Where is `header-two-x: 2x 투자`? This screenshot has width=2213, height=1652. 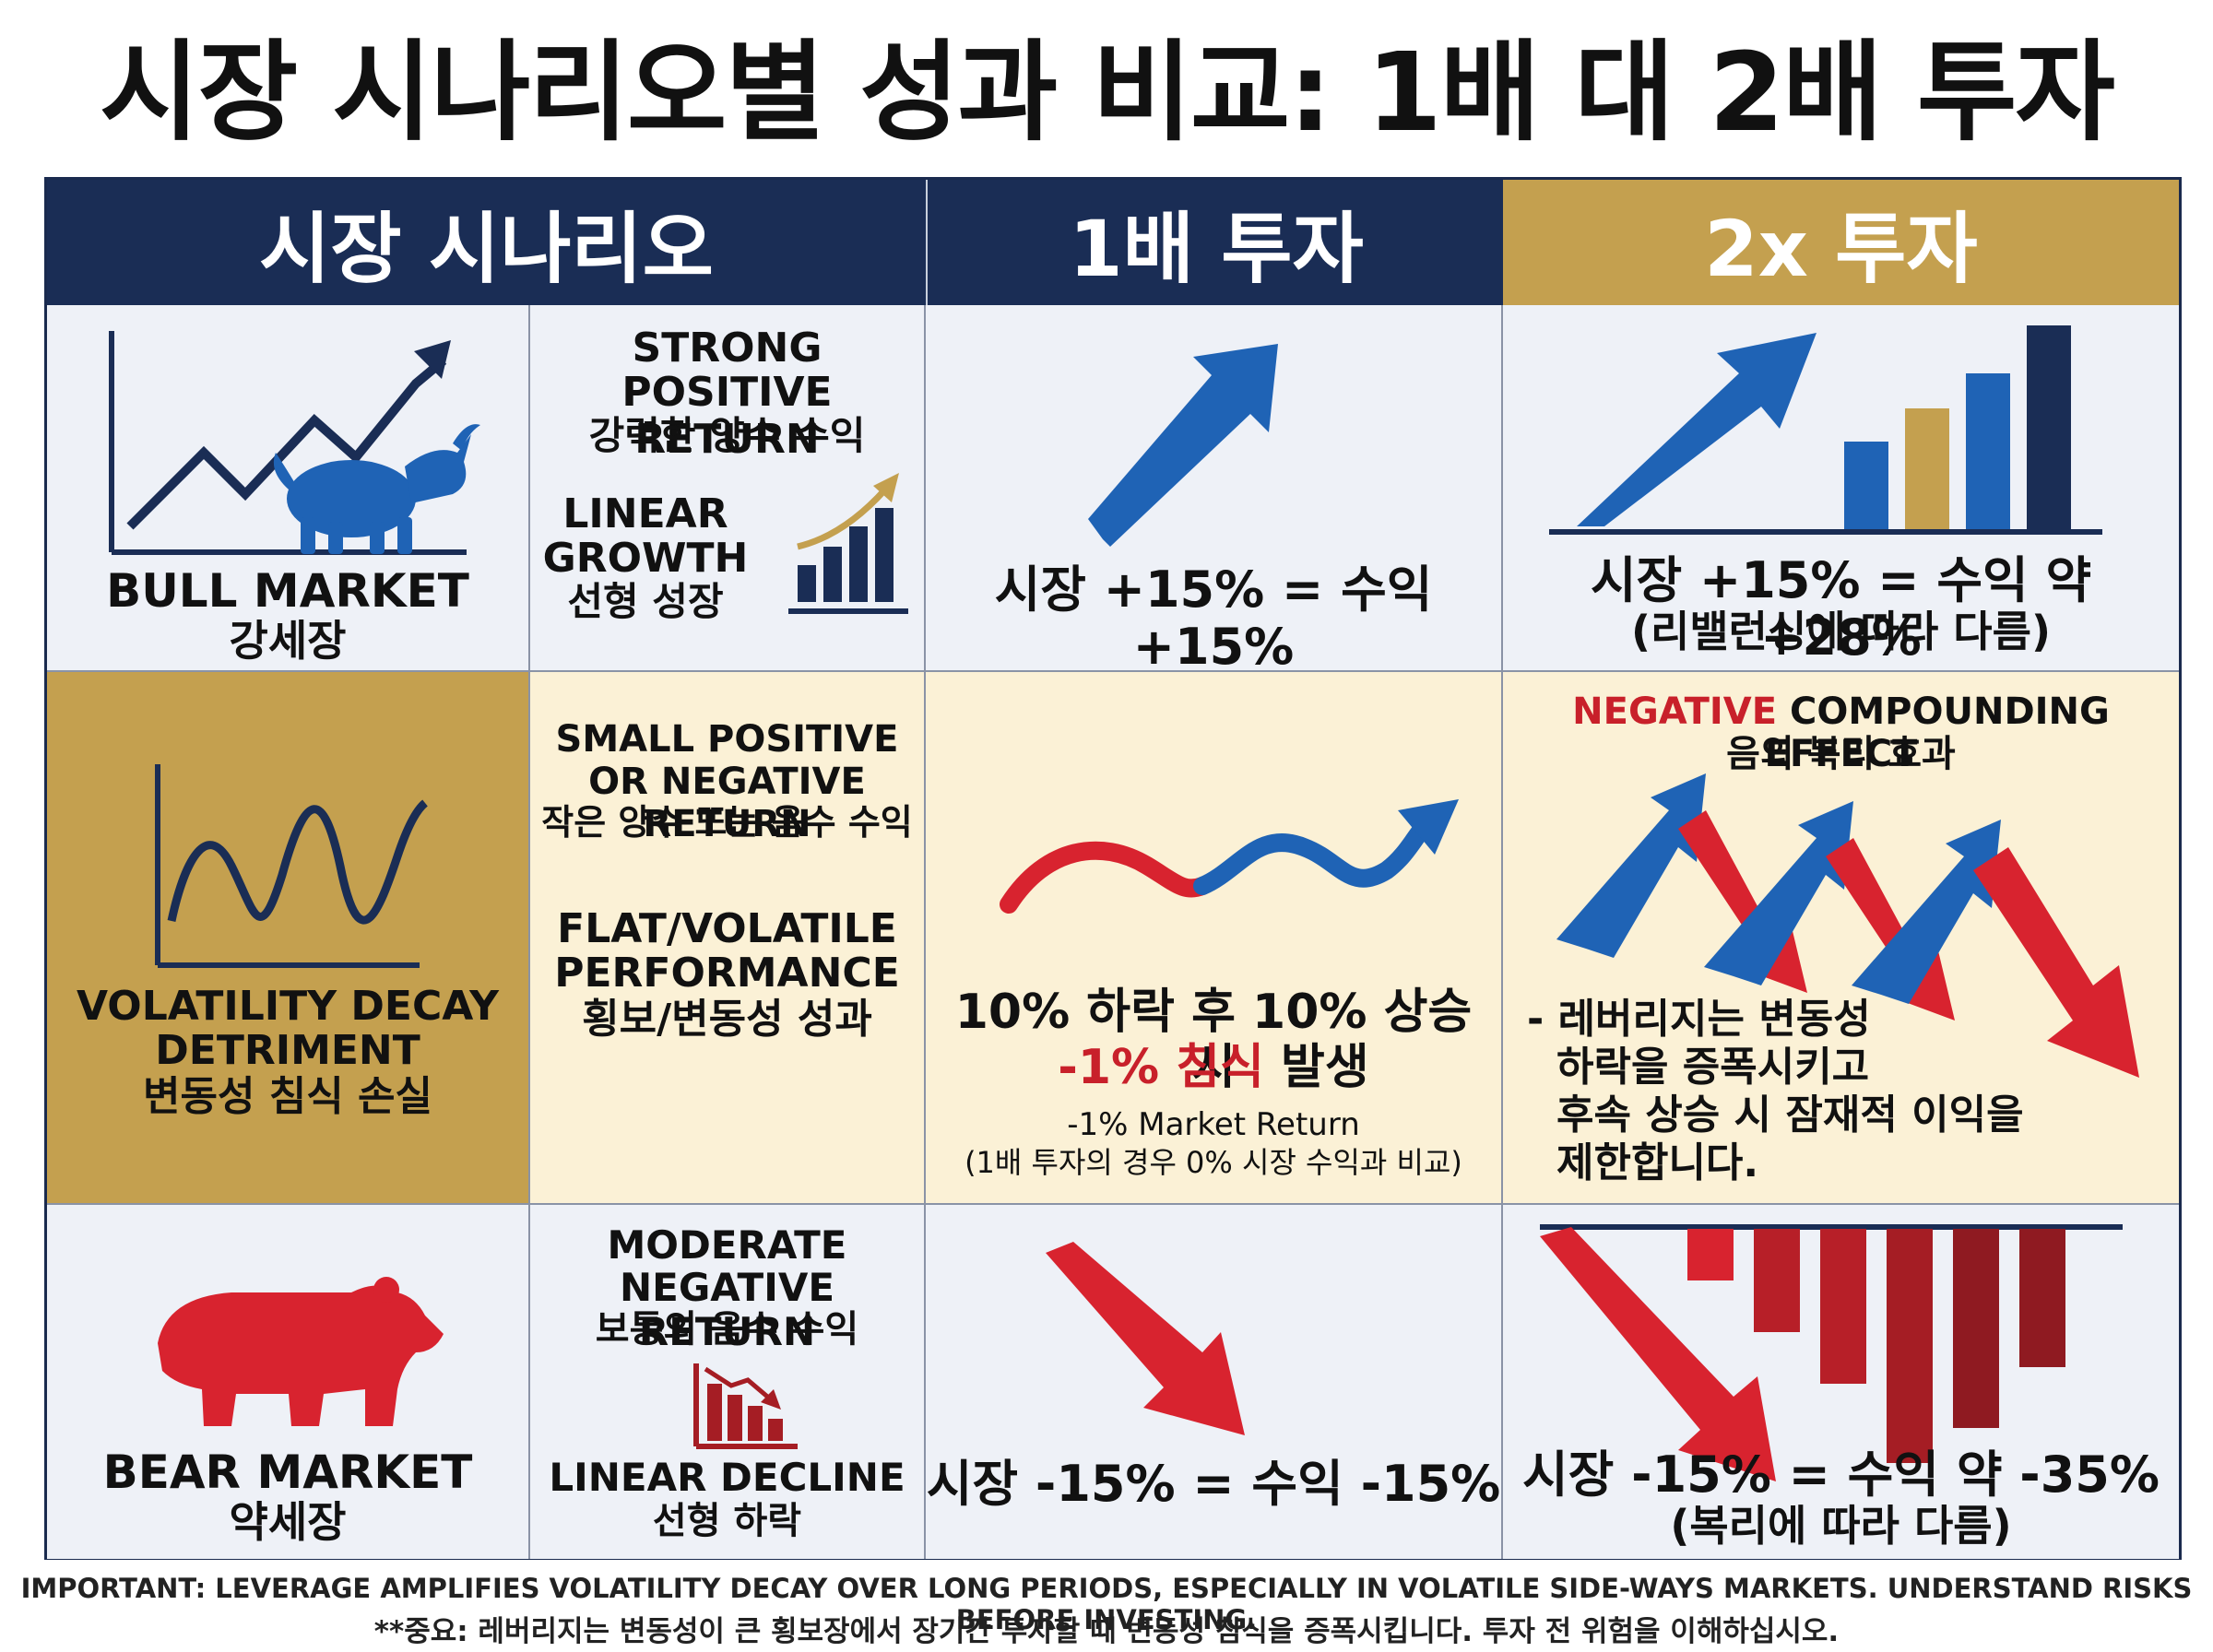 header-two-x: 2x 투자 is located at coordinates (1841, 242).